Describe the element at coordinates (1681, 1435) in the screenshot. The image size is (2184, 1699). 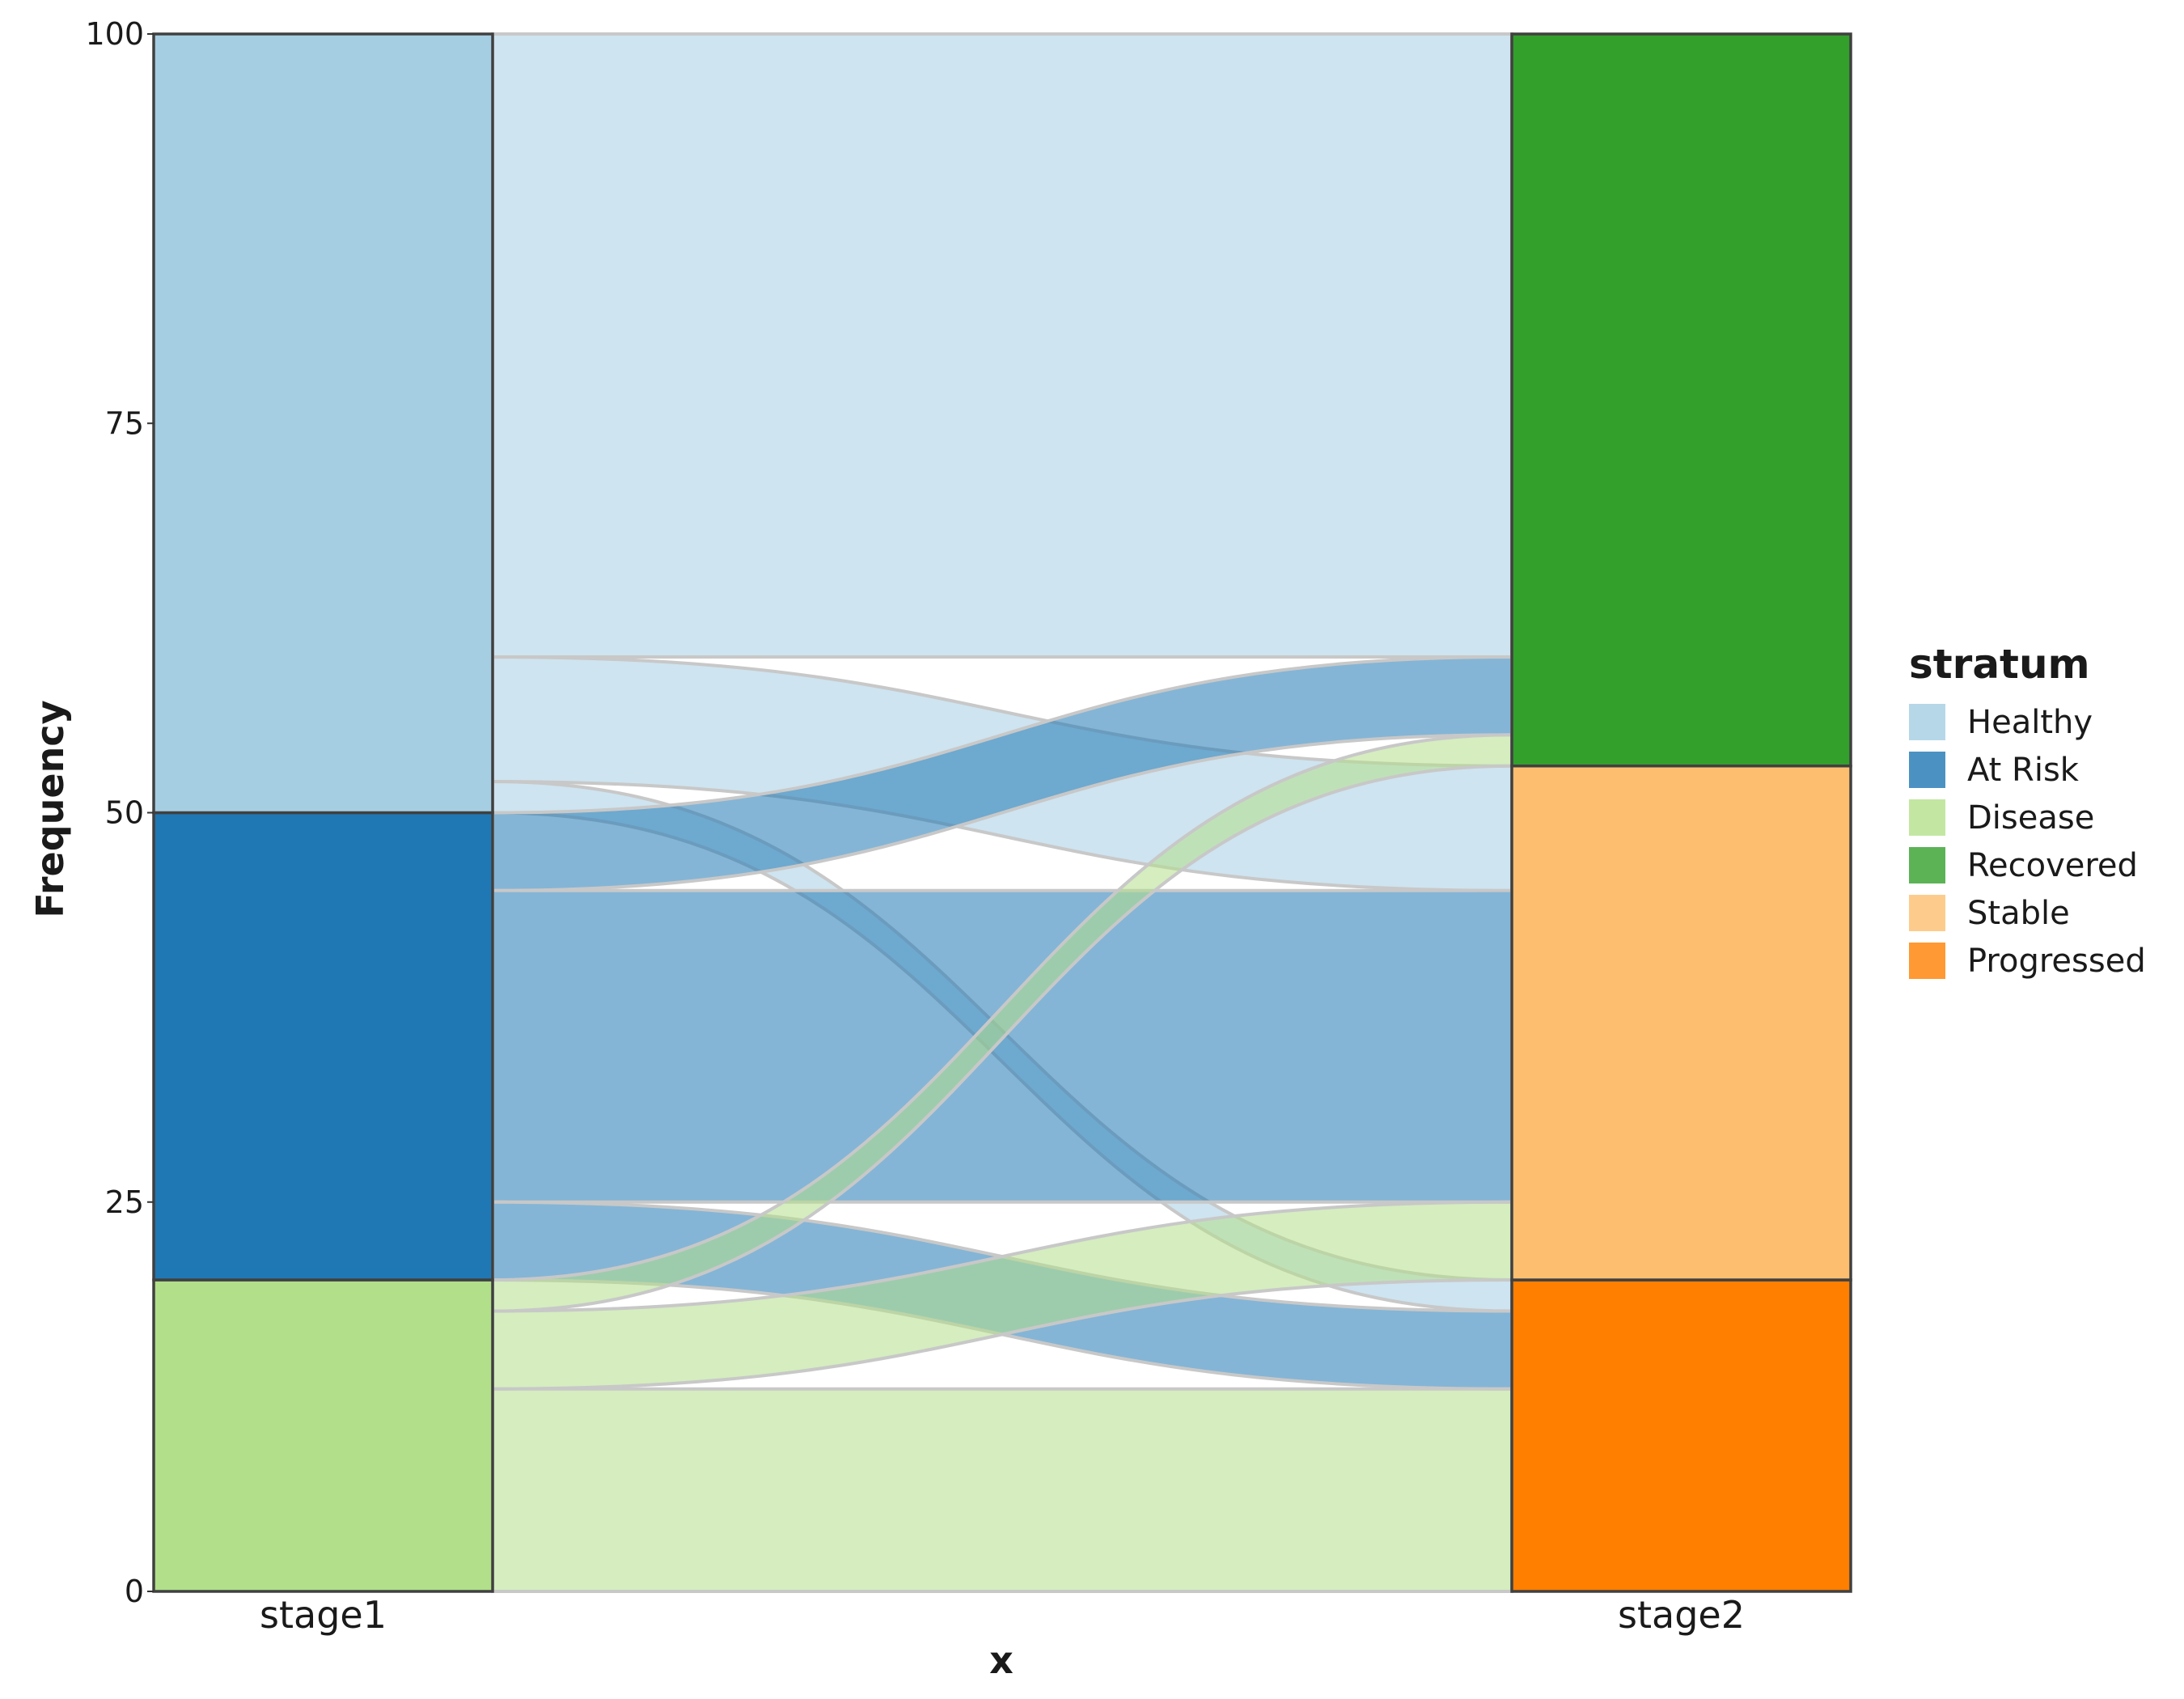
I see `stage2-stratum-progressed` at that location.